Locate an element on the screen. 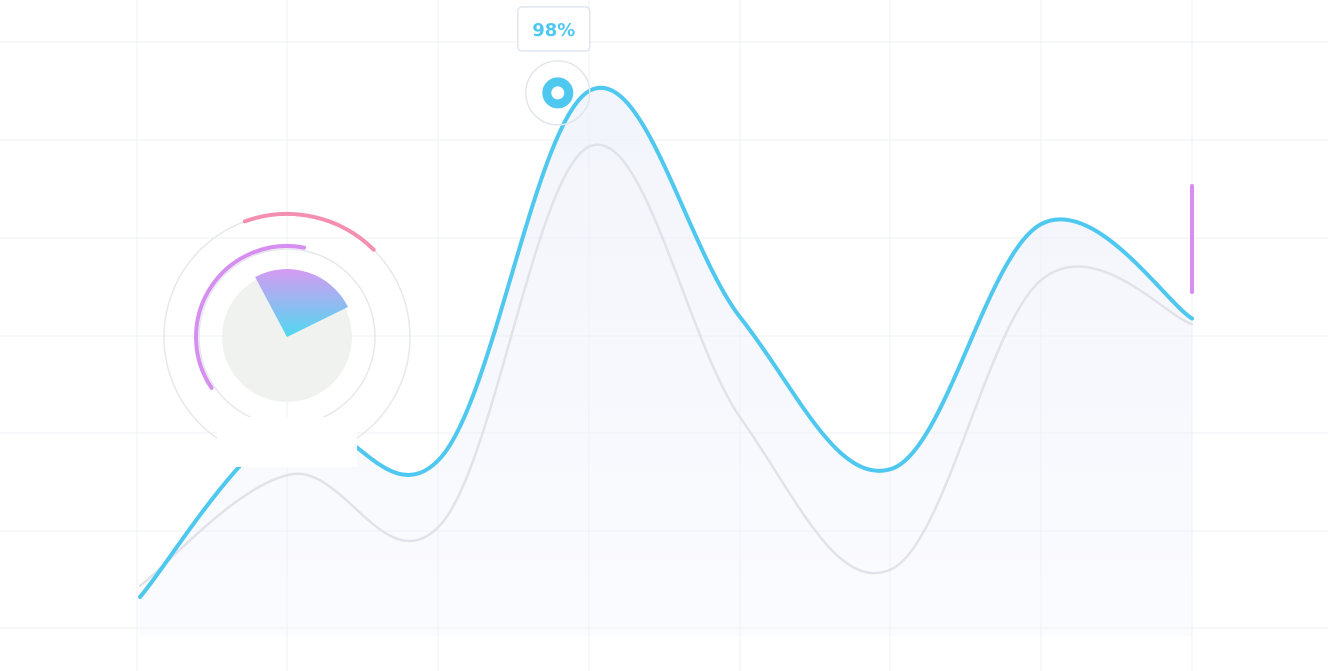  ring-dot-icon is located at coordinates (558, 93).